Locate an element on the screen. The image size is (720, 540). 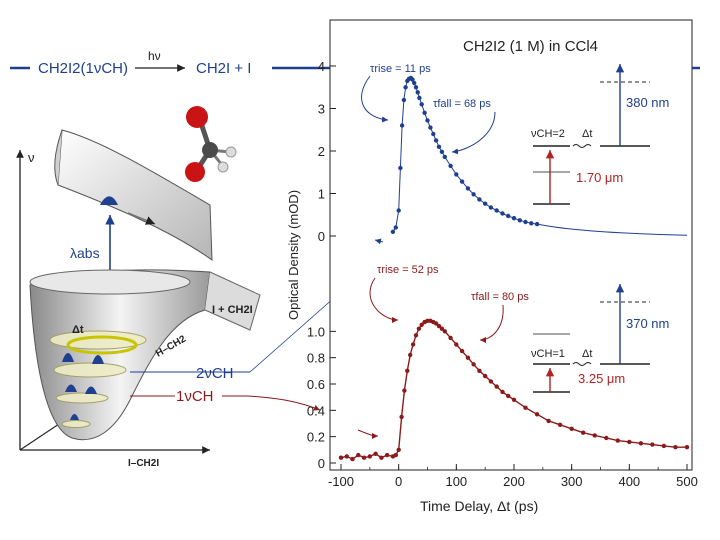
x-tick-label: -100 is located at coordinates (341, 481).